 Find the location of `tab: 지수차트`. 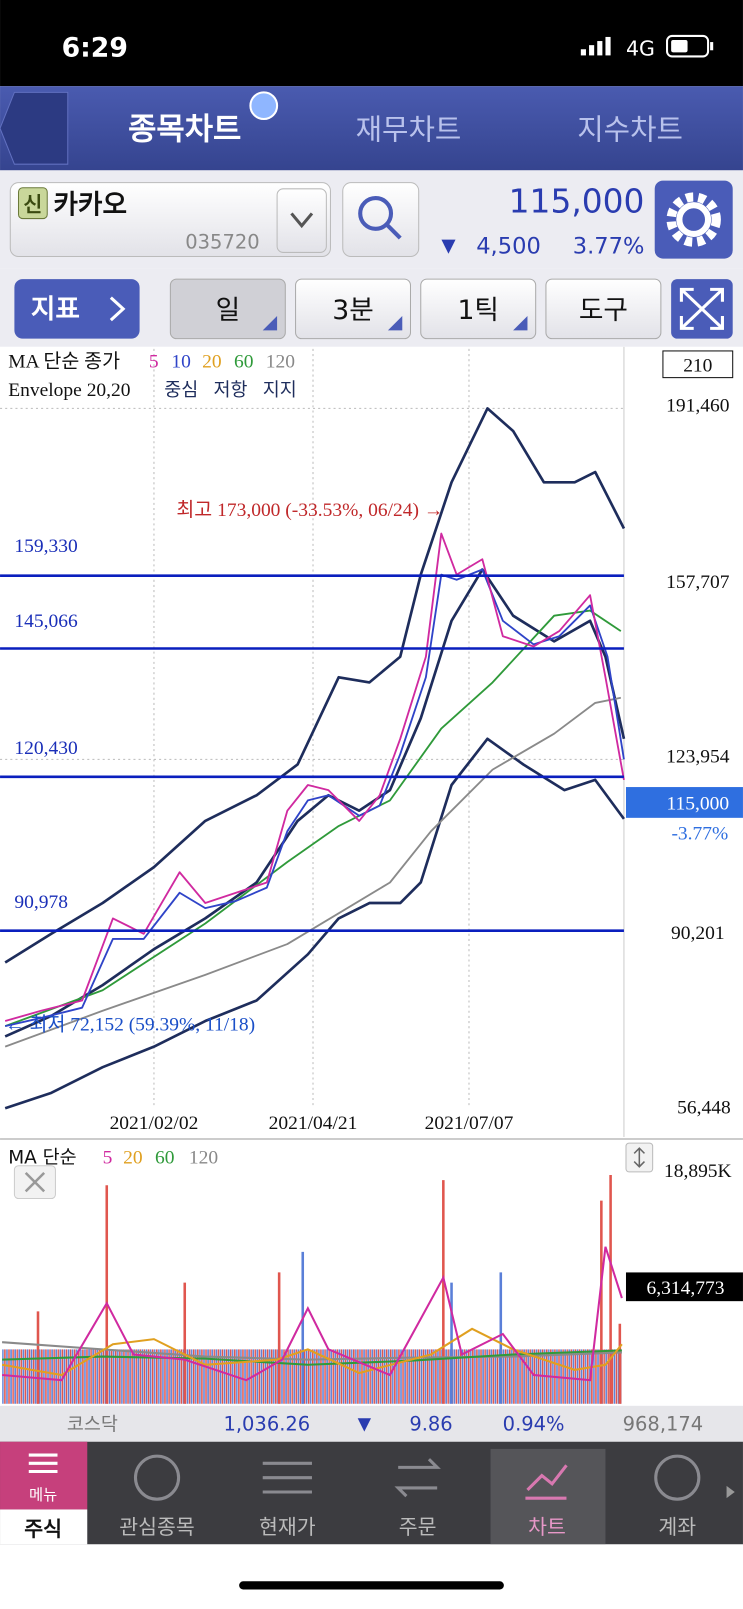

tab: 지수차트 is located at coordinates (630, 130).